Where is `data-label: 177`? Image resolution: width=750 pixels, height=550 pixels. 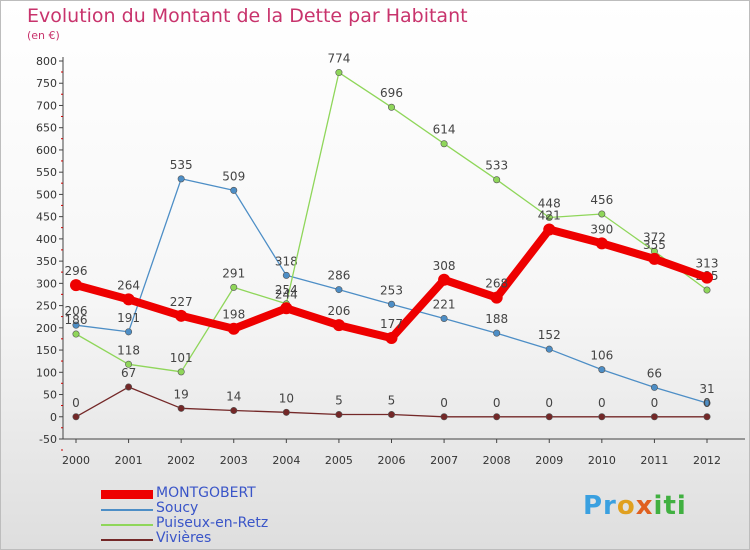
data-label: 177 is located at coordinates (391, 324).